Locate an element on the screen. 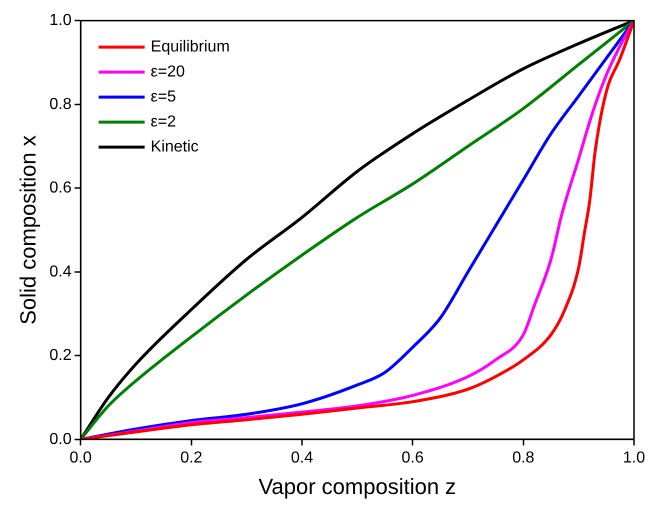  y-tick-label: 0.0 is located at coordinates (60, 439).